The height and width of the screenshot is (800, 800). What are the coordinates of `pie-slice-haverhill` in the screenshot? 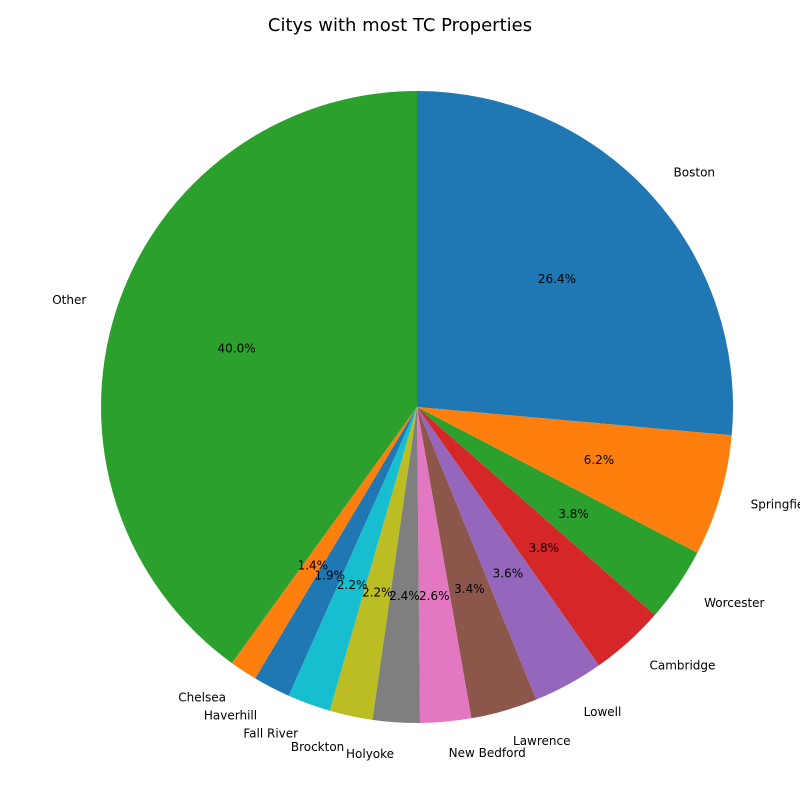 It's located at (336, 551).